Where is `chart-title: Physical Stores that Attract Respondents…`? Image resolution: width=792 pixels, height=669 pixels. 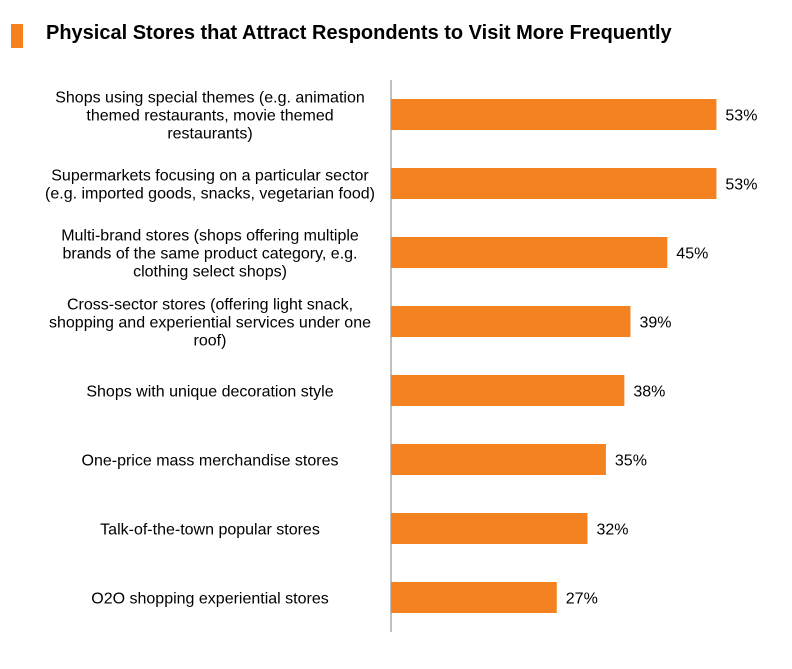 chart-title: Physical Stores that Attract Respondents… is located at coordinates (359, 33).